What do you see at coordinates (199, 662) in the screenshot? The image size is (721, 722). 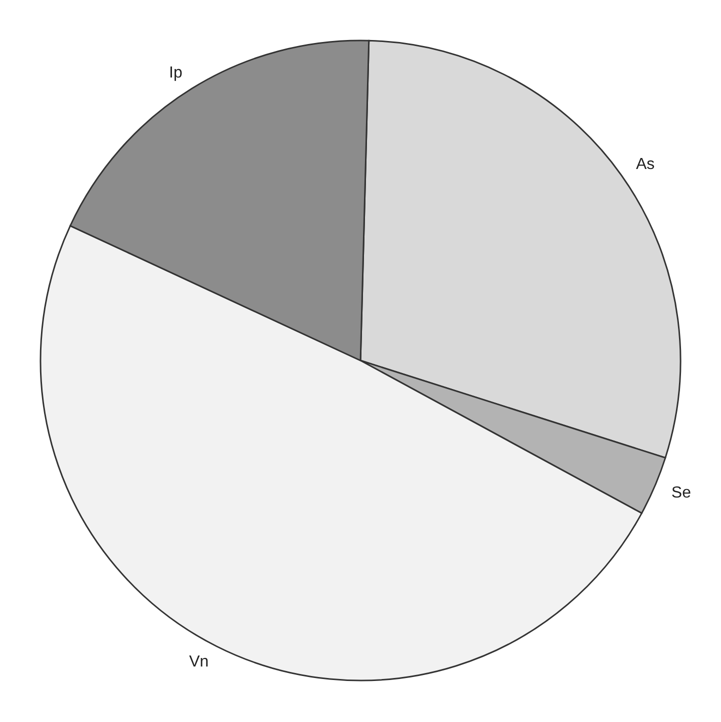 I see `slice-label: Vn` at bounding box center [199, 662].